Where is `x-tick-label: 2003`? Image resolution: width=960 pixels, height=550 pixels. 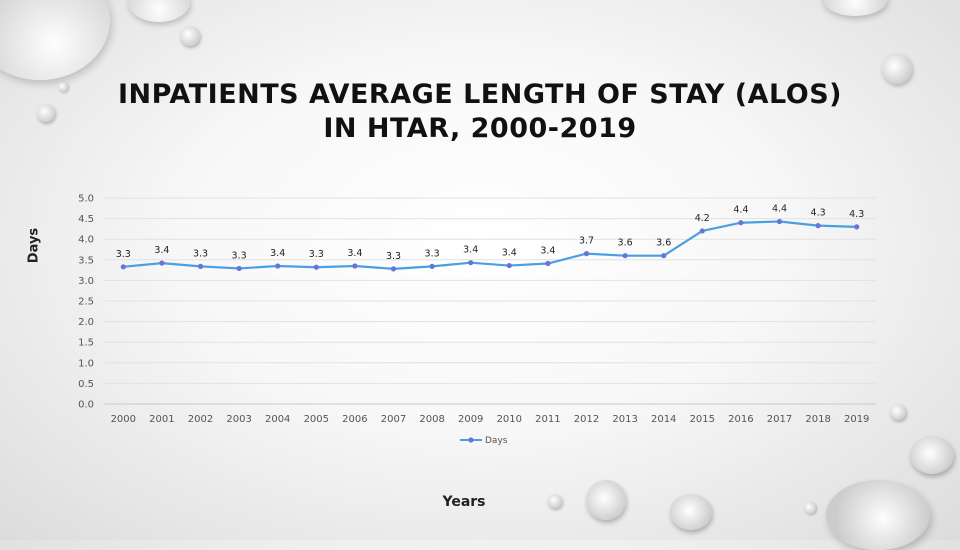 x-tick-label: 2003 is located at coordinates (238, 419).